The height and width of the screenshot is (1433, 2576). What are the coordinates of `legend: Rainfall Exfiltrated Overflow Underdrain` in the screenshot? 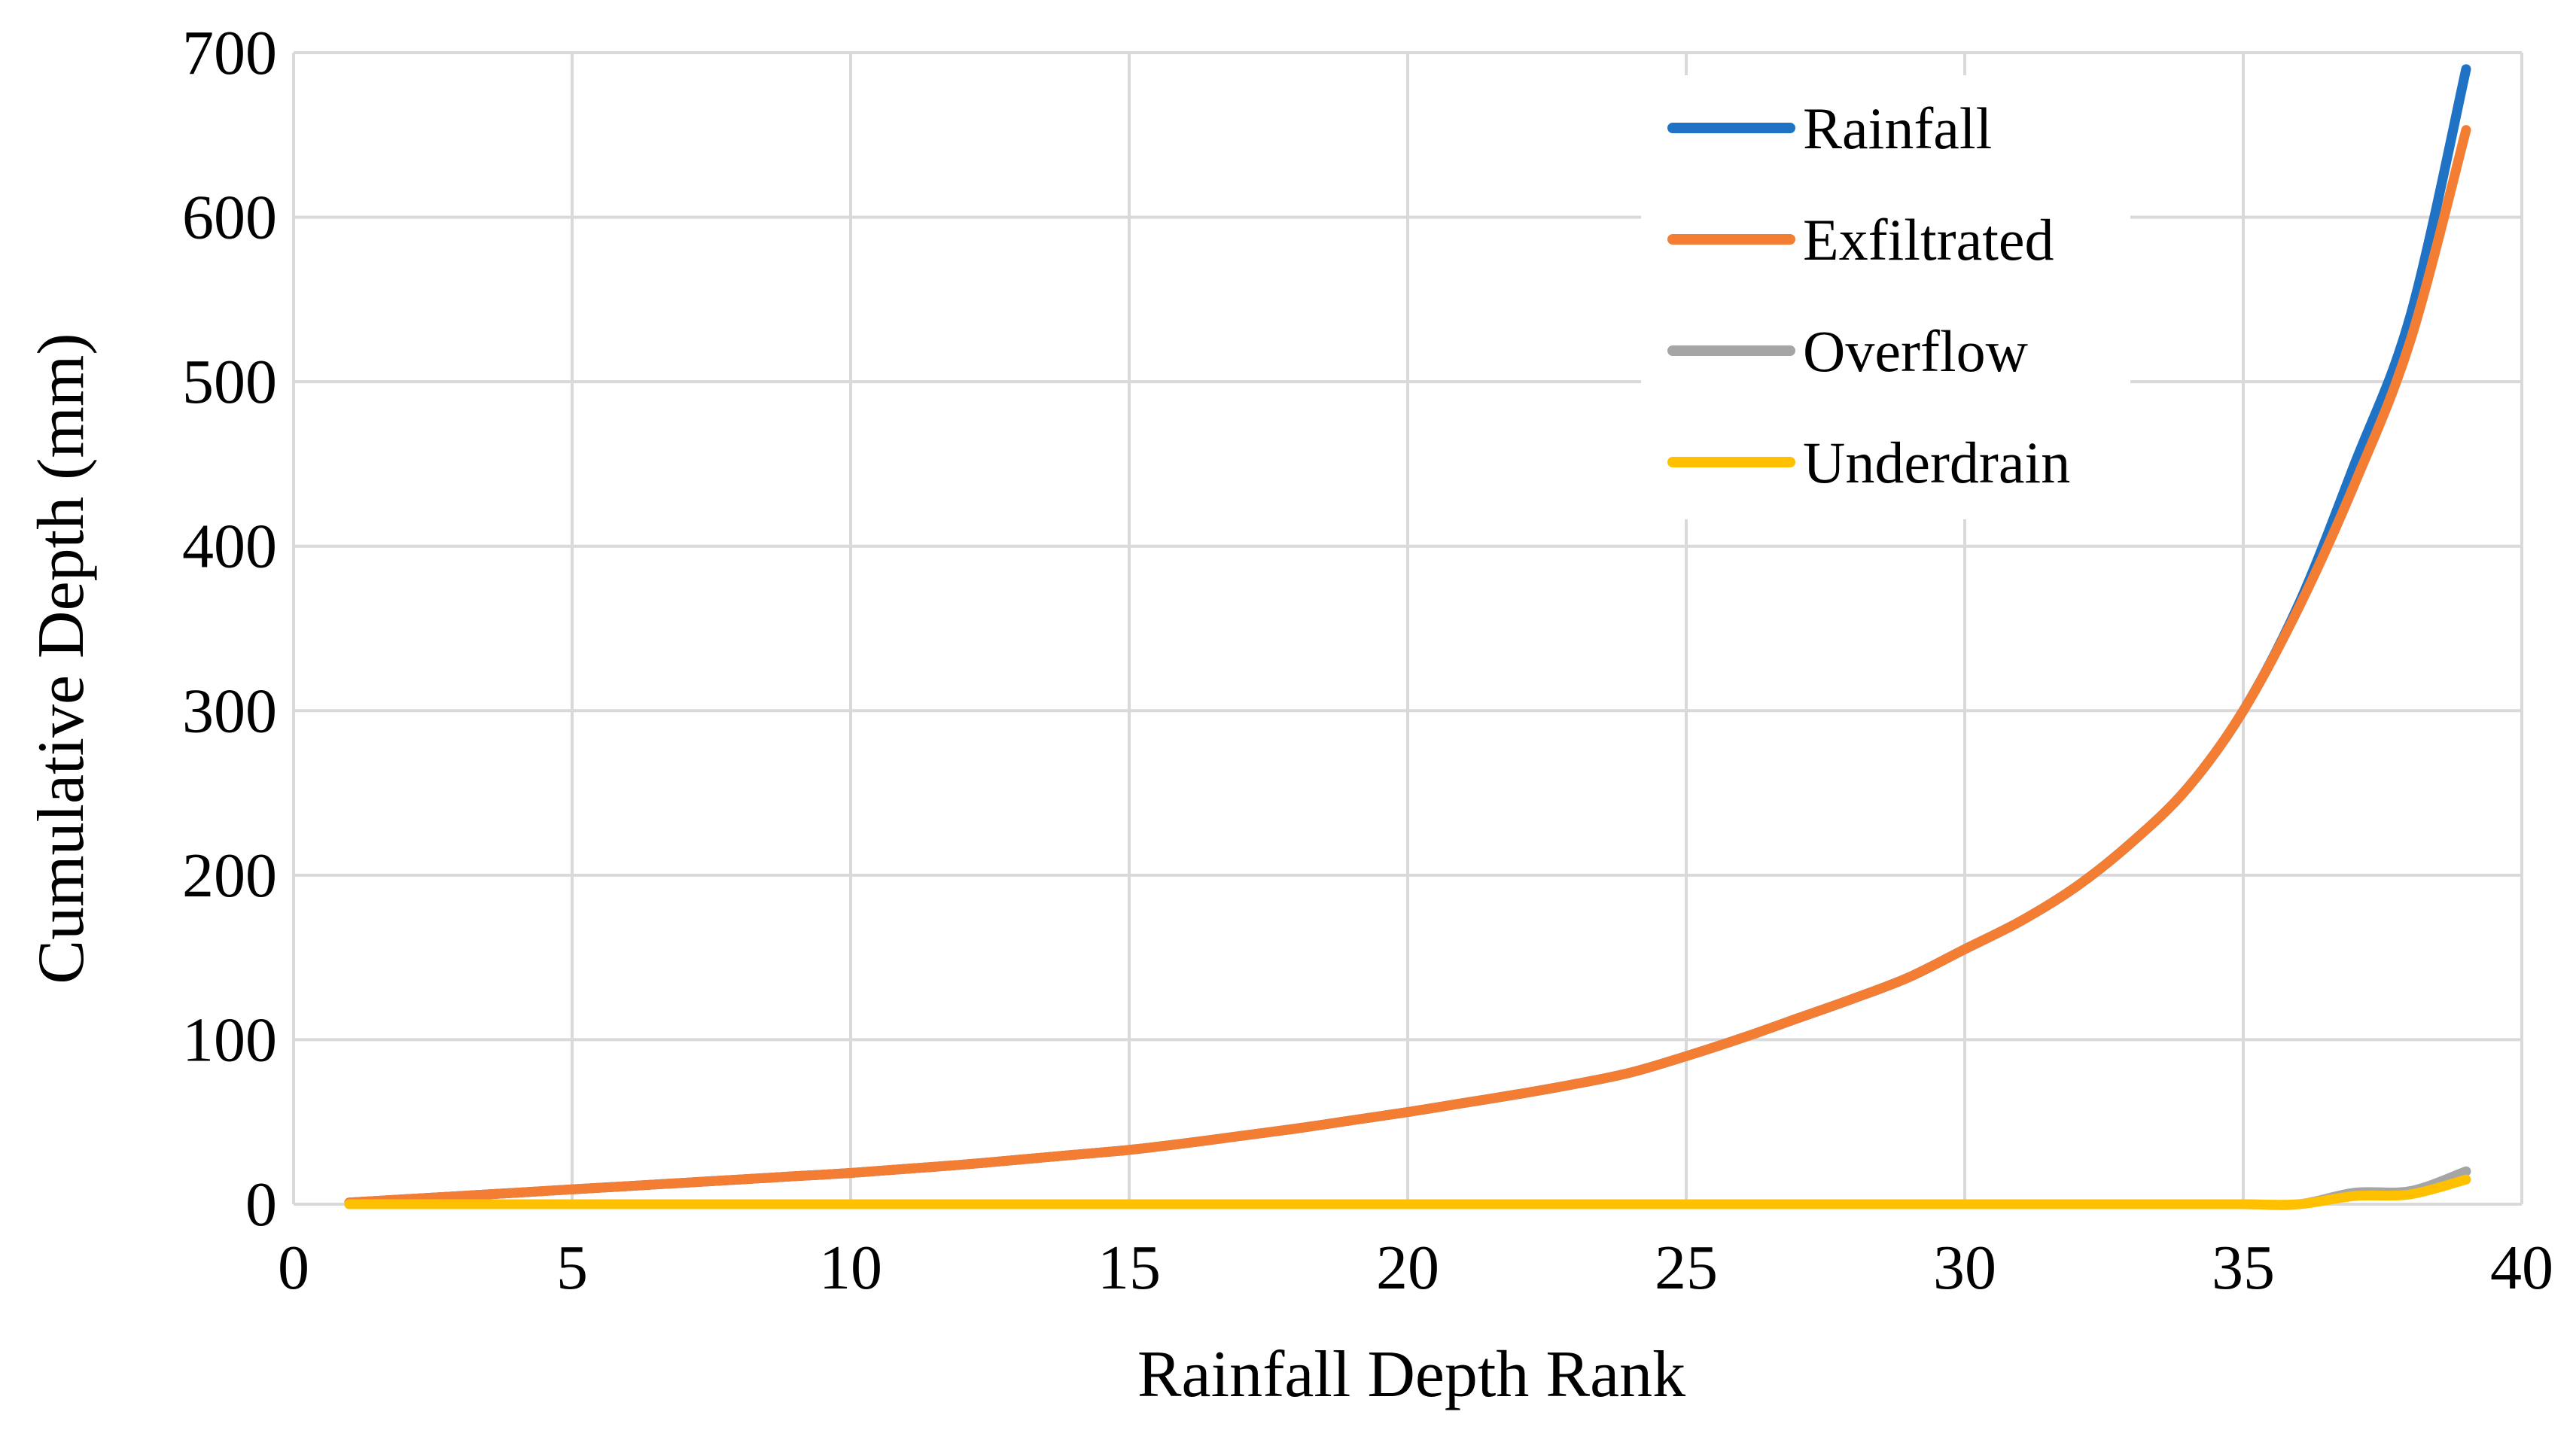 It's located at (1886, 297).